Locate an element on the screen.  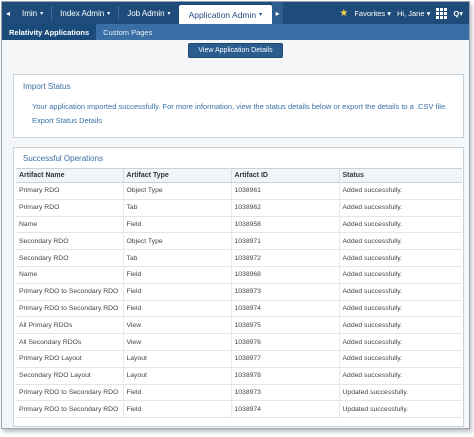
tab-job-admin: Job Admin ▾ is located at coordinates (148, 13).